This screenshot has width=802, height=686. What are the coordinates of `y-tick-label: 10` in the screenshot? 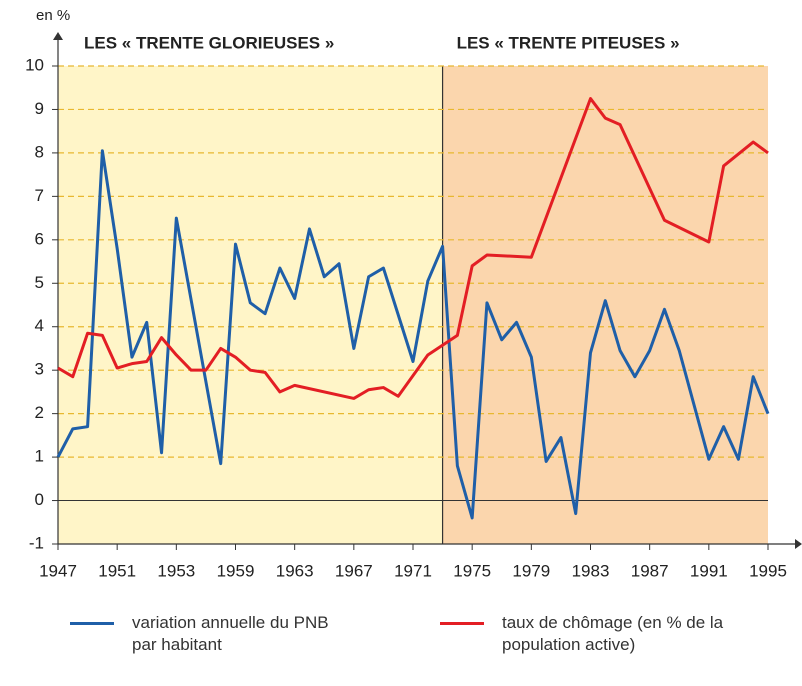 It's located at (34, 64).